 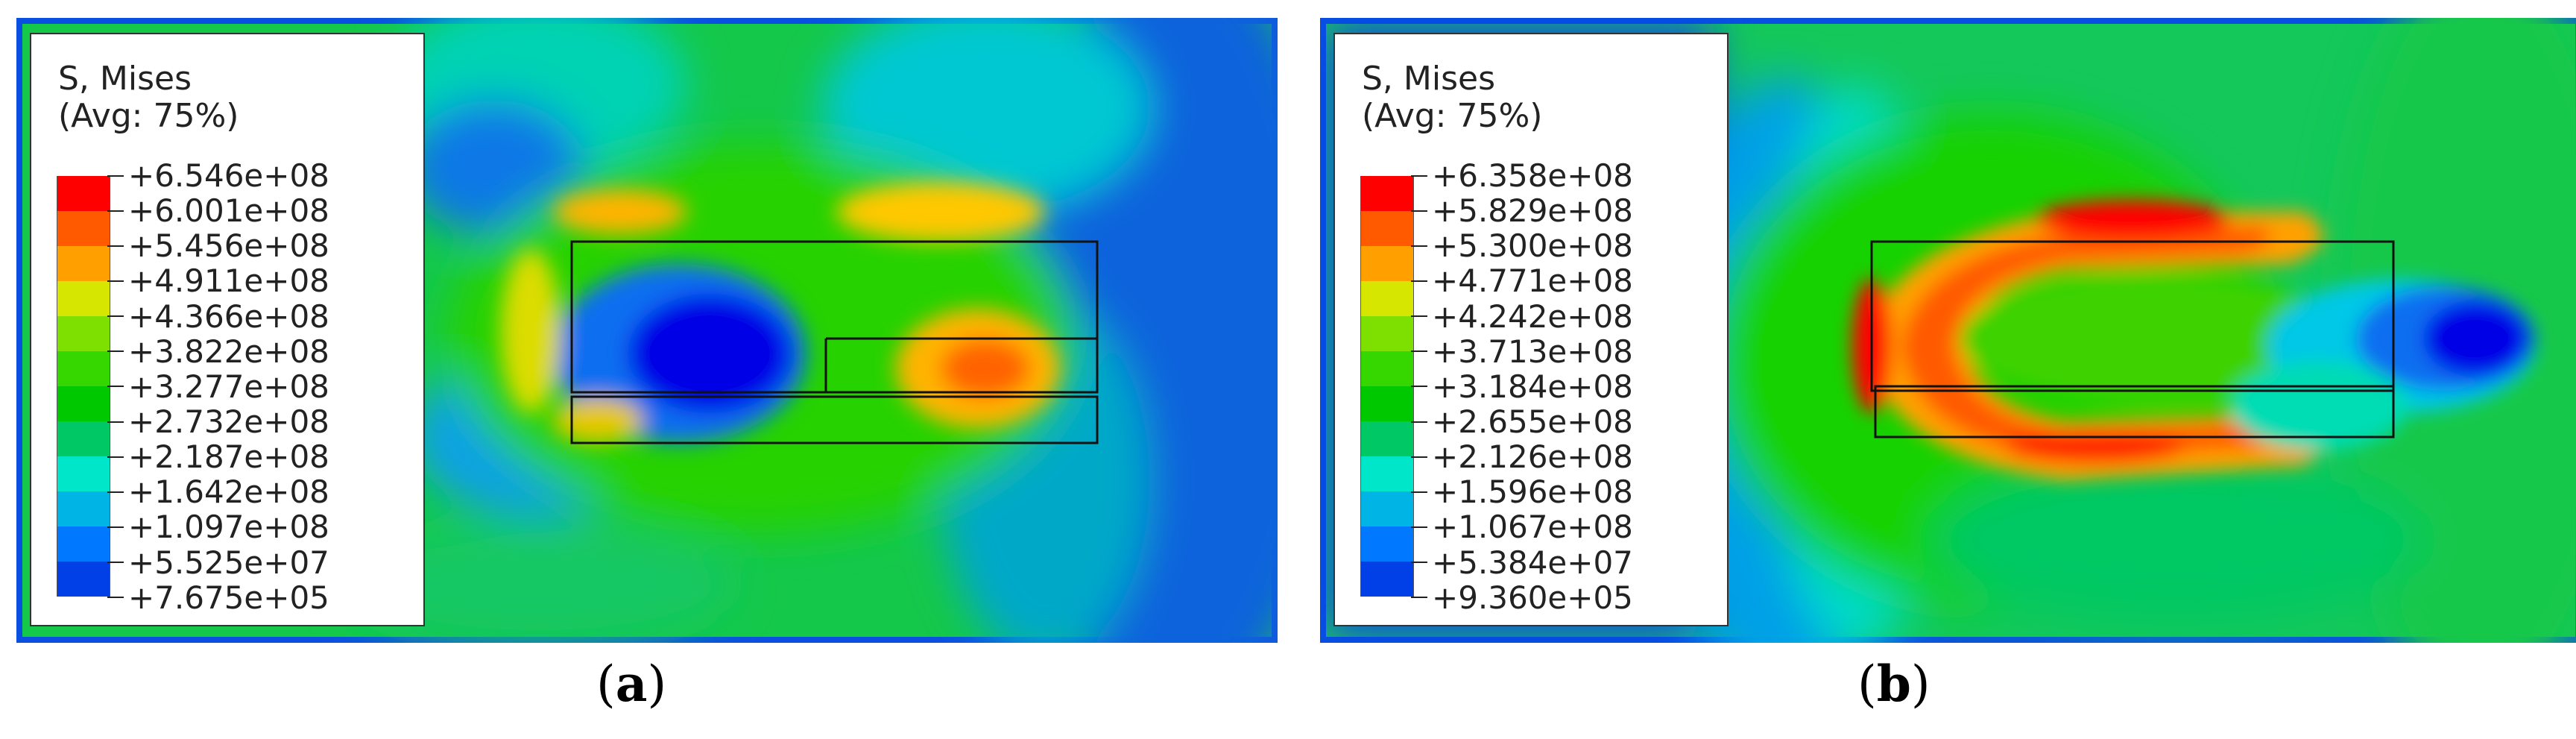 What do you see at coordinates (1533, 597) in the screenshot?
I see `legend-value: +9.360e+05` at bounding box center [1533, 597].